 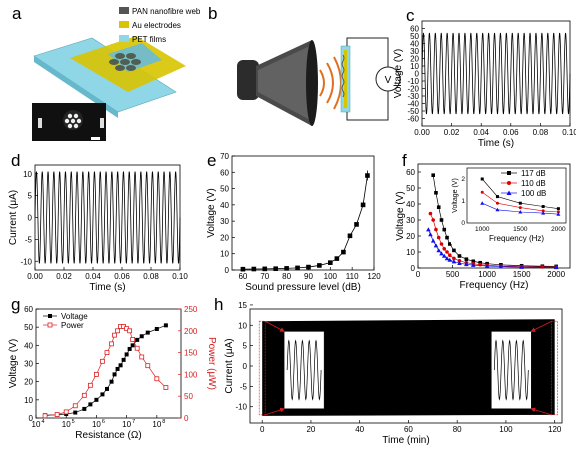 What do you see at coordinates (28, 309) in the screenshot?
I see `g-ytick-label: 60` at bounding box center [28, 309].